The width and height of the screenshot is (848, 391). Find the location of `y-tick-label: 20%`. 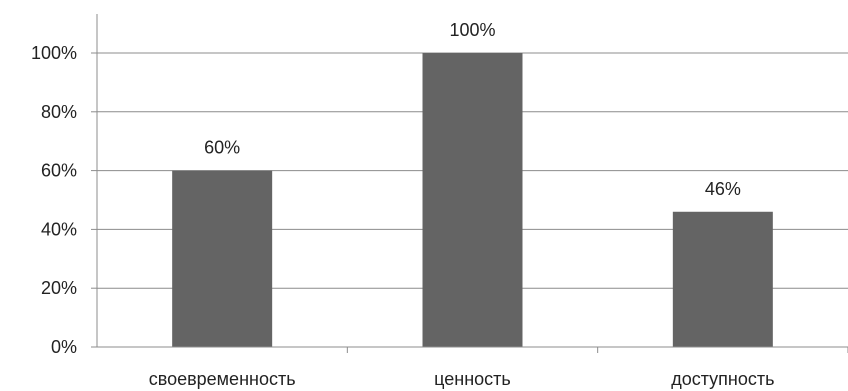

y-tick-label: 20% is located at coordinates (59, 288).